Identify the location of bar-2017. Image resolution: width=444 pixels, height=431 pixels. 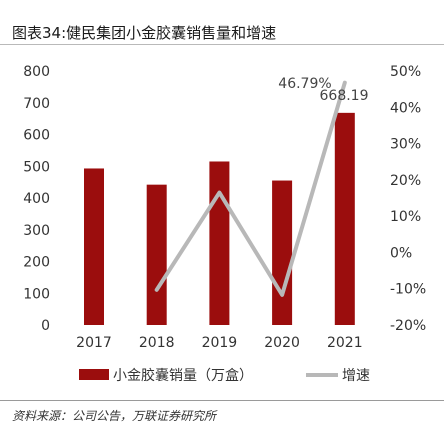
(94, 246).